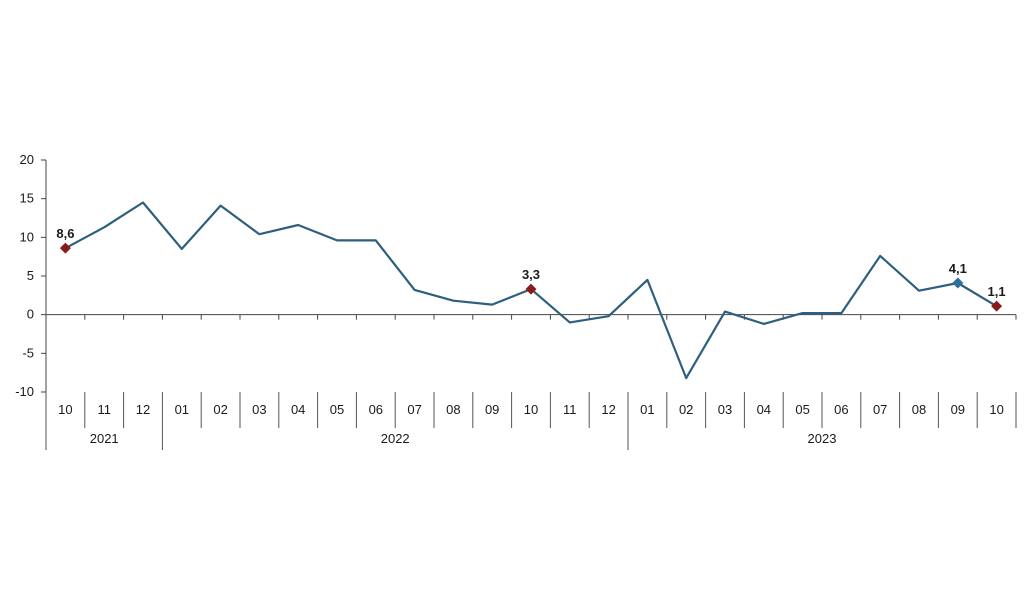  I want to click on year-label: 2022, so click(395, 438).